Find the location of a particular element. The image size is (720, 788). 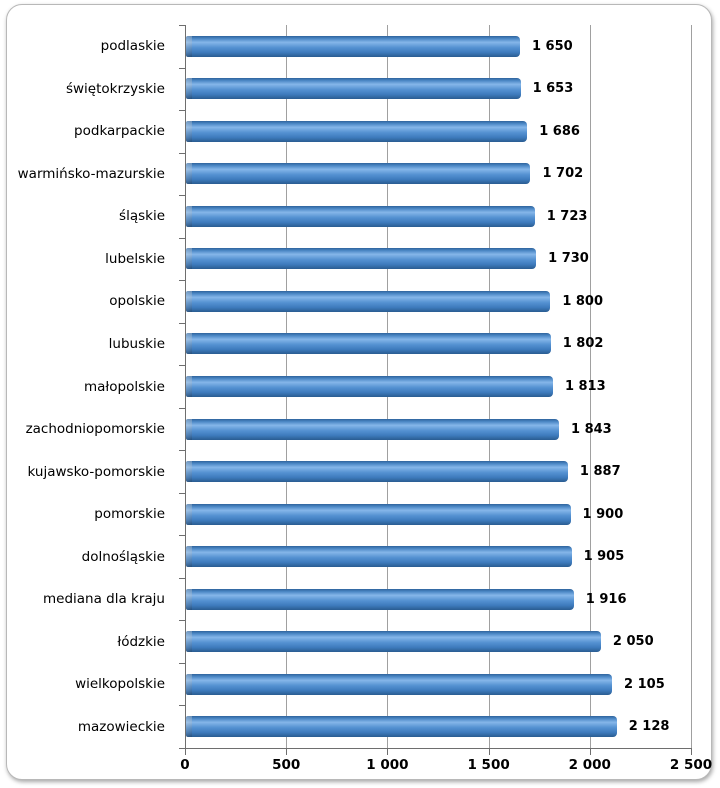

bar-row: 1 653 is located at coordinates (439, 89).